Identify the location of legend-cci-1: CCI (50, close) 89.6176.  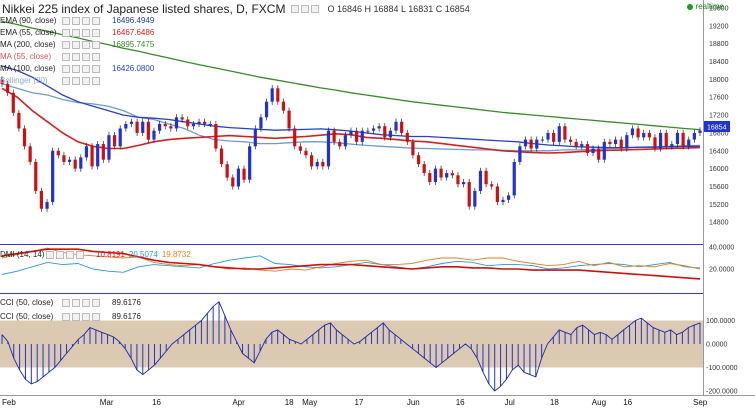
(70, 302).